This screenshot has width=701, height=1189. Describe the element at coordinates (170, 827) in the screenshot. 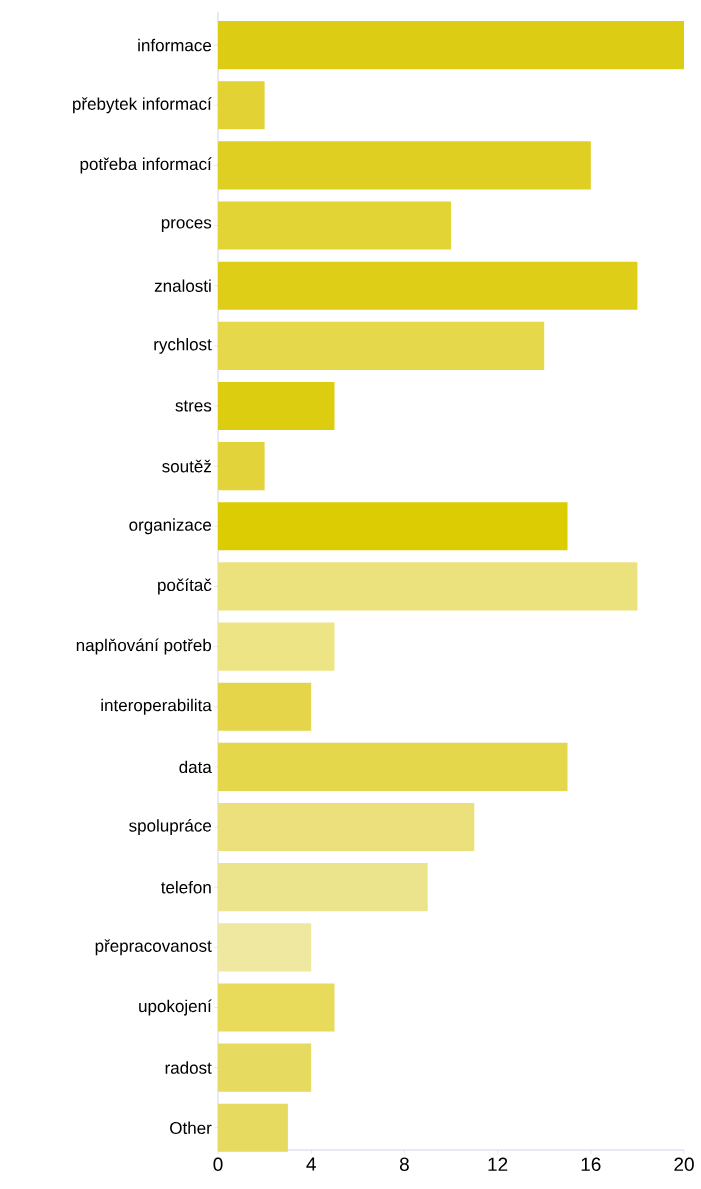

I see `y-tick-label: spolupráce` at that location.